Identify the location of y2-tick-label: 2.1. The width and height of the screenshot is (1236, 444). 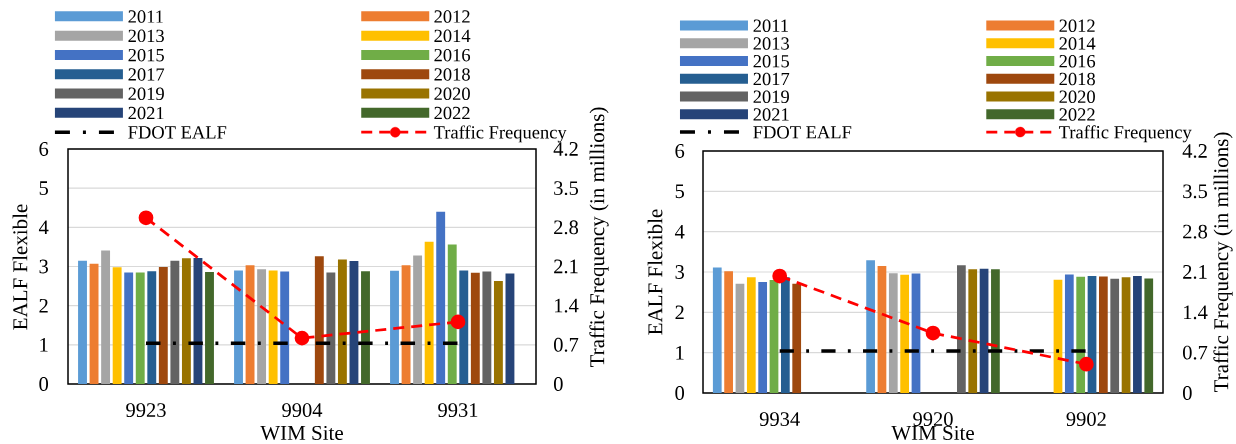
(566, 266).